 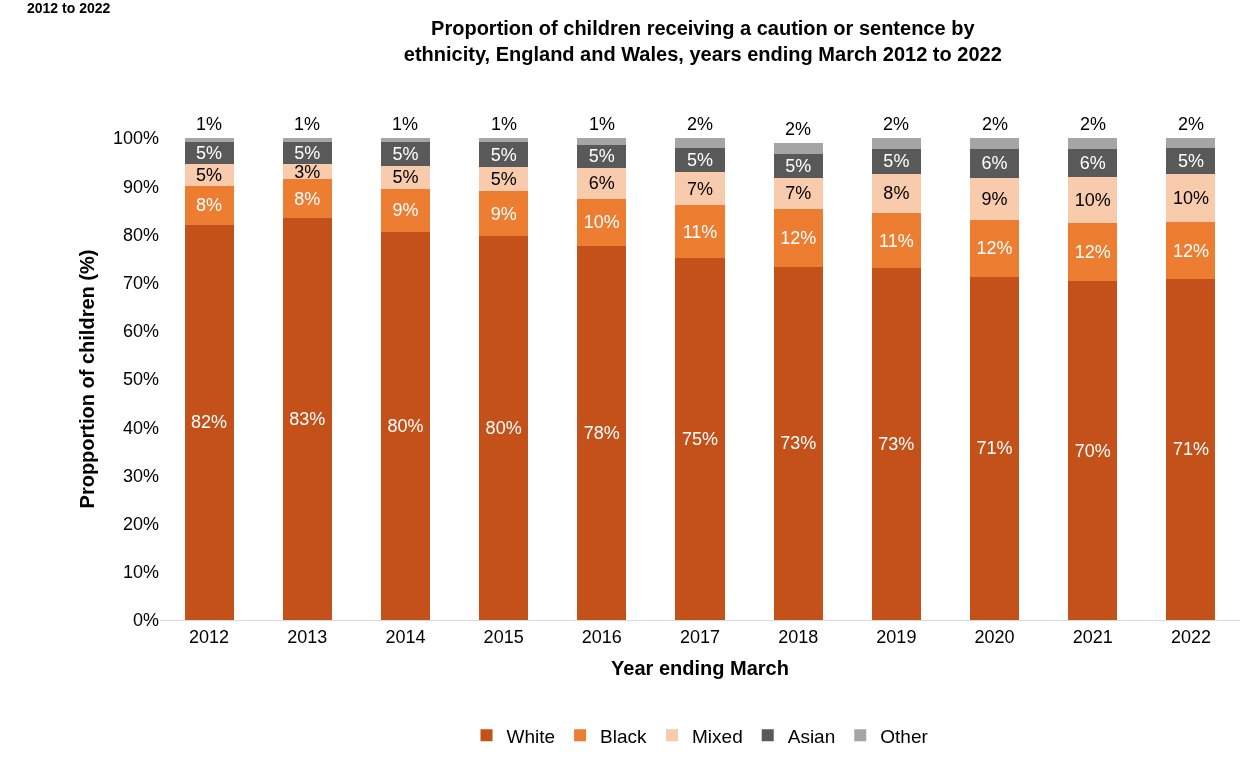 What do you see at coordinates (531, 736) in the screenshot?
I see `legend-label: White` at bounding box center [531, 736].